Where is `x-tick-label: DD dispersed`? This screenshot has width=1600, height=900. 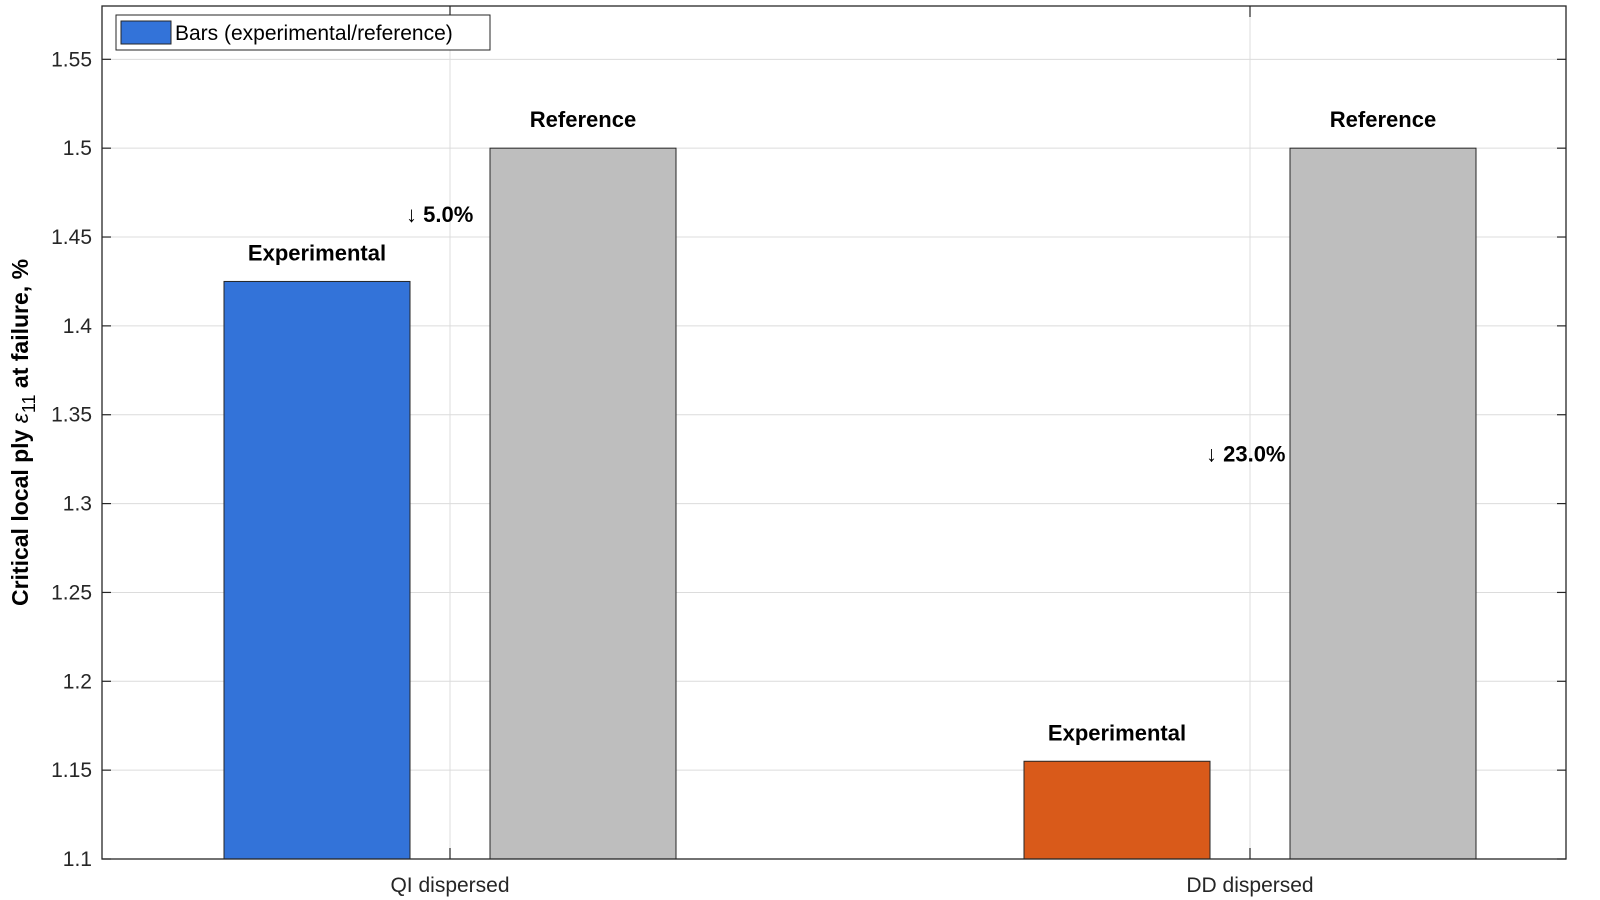 x-tick-label: DD dispersed is located at coordinates (1249, 885).